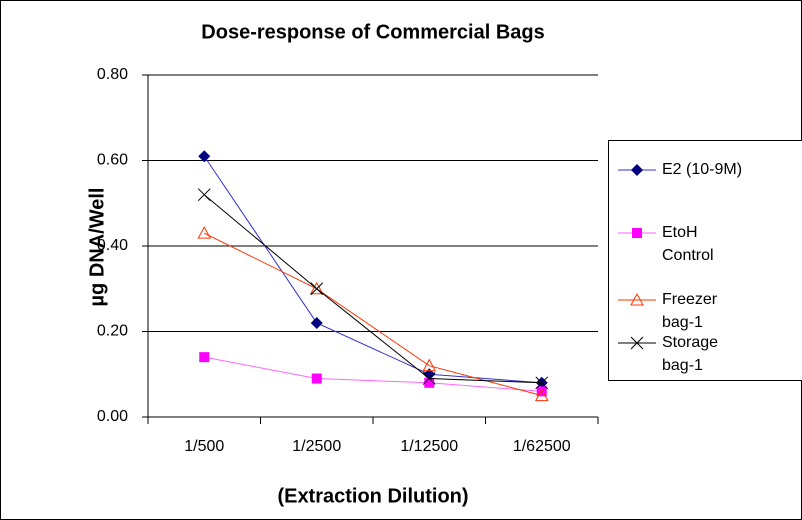 This screenshot has height=520, width=802. What do you see at coordinates (112, 245) in the screenshot?
I see `y-tick-label: 0.40` at bounding box center [112, 245].